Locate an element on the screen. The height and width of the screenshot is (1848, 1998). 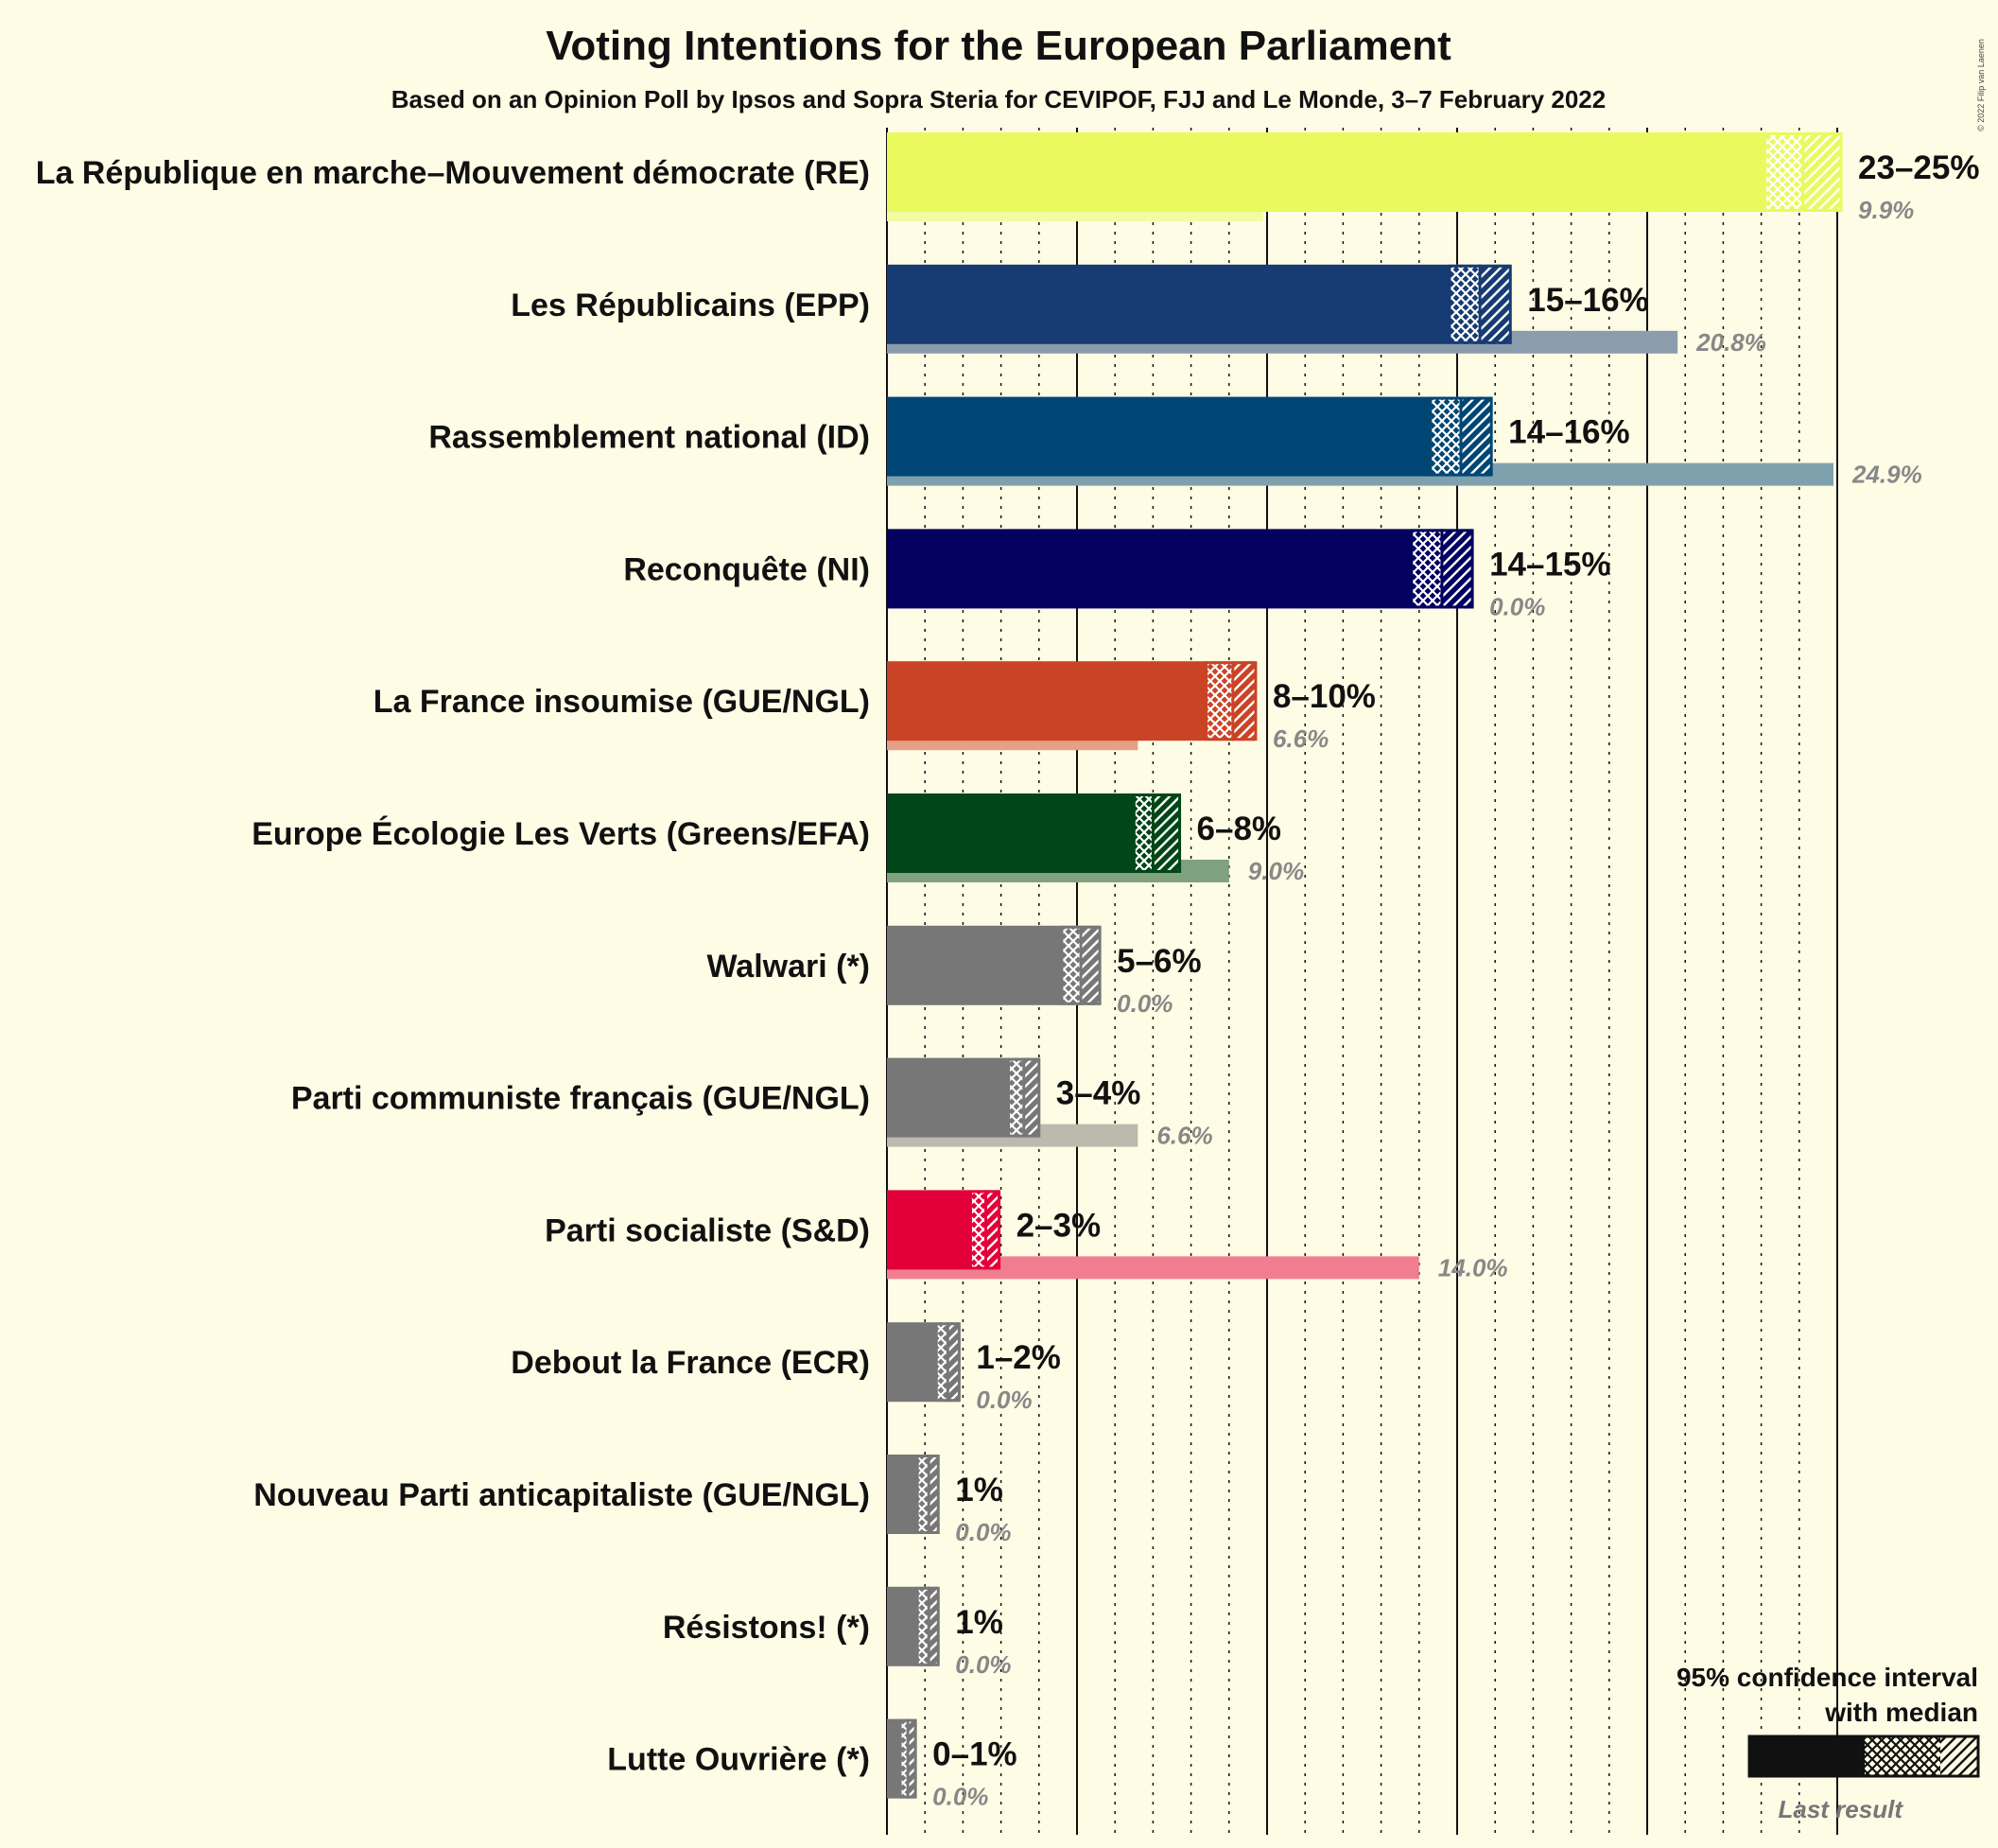
last-result-label: 9.0% is located at coordinates (1276, 871).